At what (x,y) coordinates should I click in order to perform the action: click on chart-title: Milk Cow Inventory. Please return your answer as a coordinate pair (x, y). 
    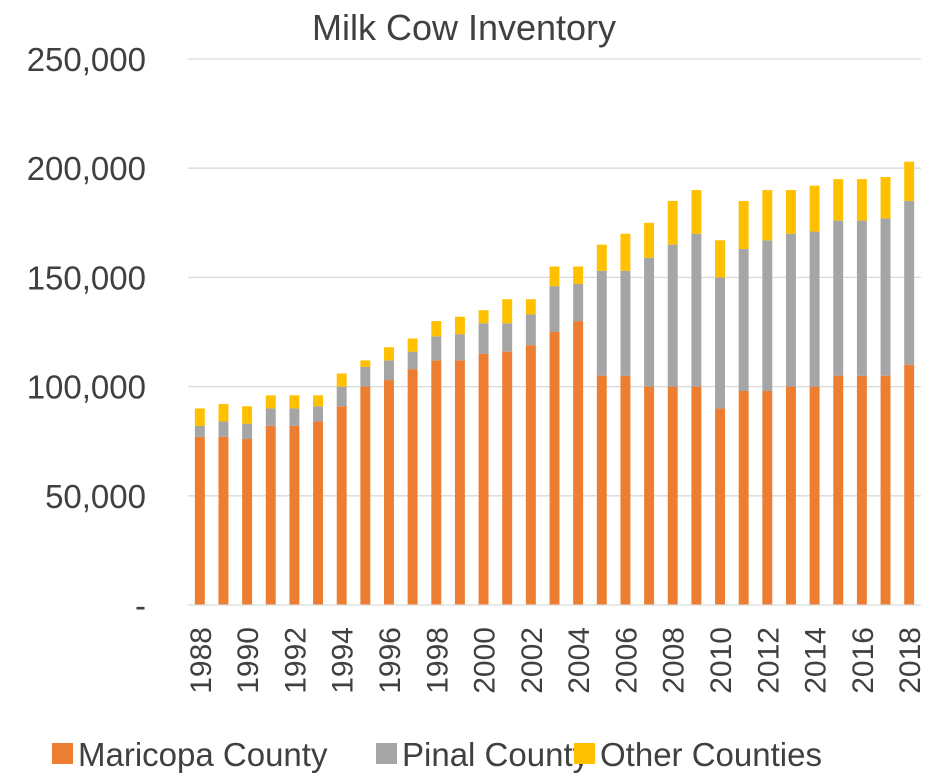
    Looking at the image, I should click on (464, 27).